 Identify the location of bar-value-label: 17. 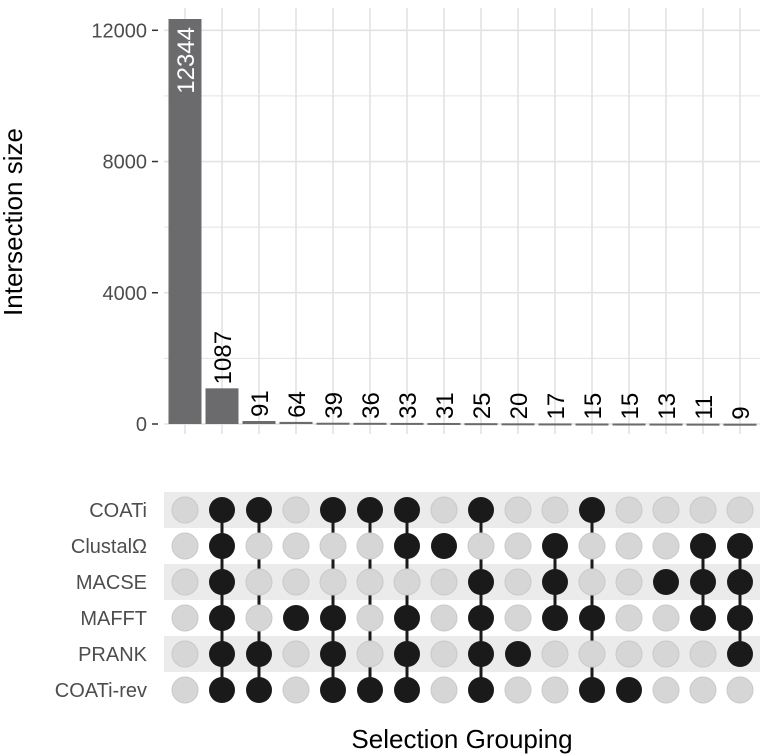
(556, 406).